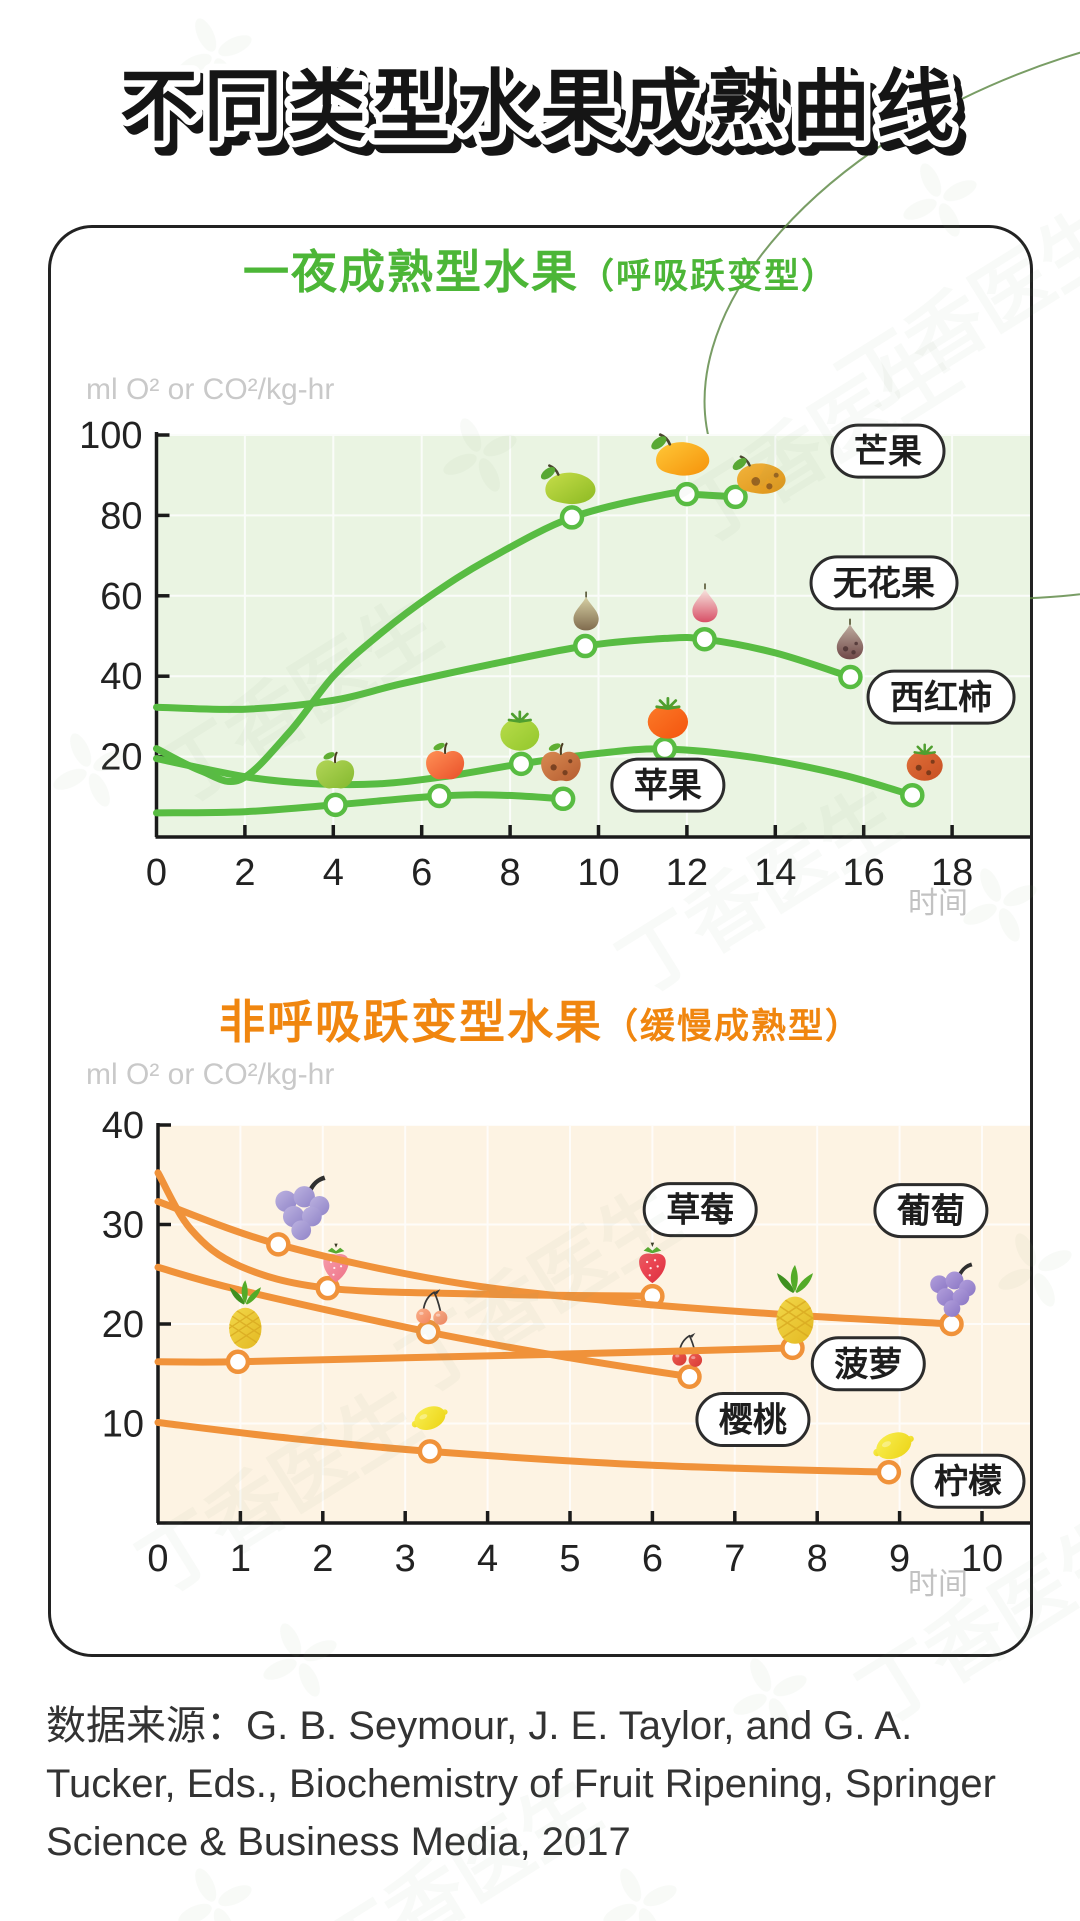 The height and width of the screenshot is (1921, 1080). I want to click on series-pineapple, so click(484, 1320).